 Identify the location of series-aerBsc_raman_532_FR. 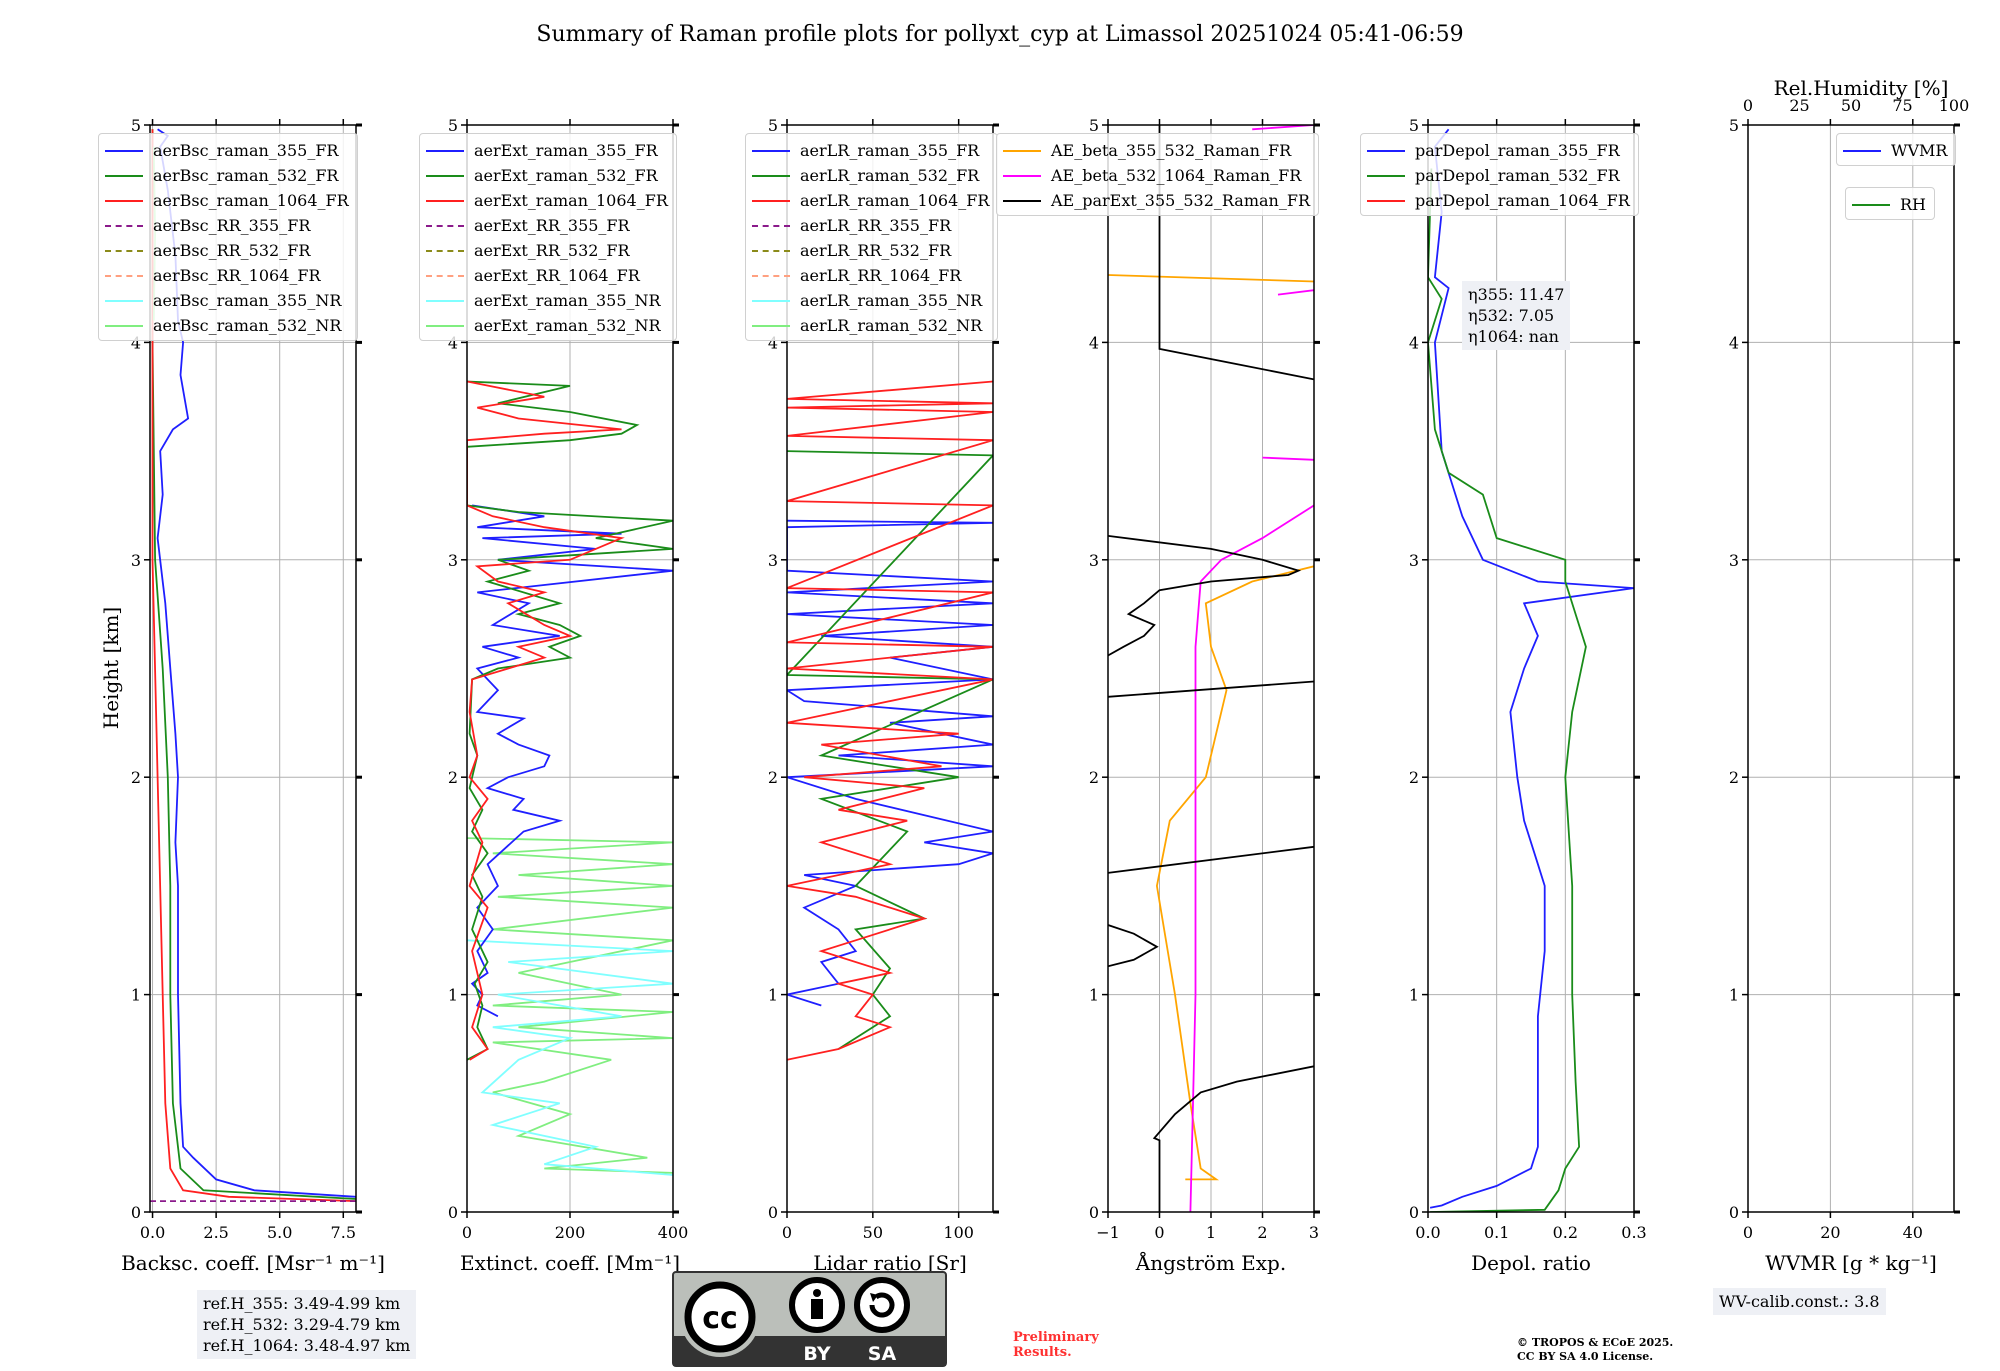
(253, 664).